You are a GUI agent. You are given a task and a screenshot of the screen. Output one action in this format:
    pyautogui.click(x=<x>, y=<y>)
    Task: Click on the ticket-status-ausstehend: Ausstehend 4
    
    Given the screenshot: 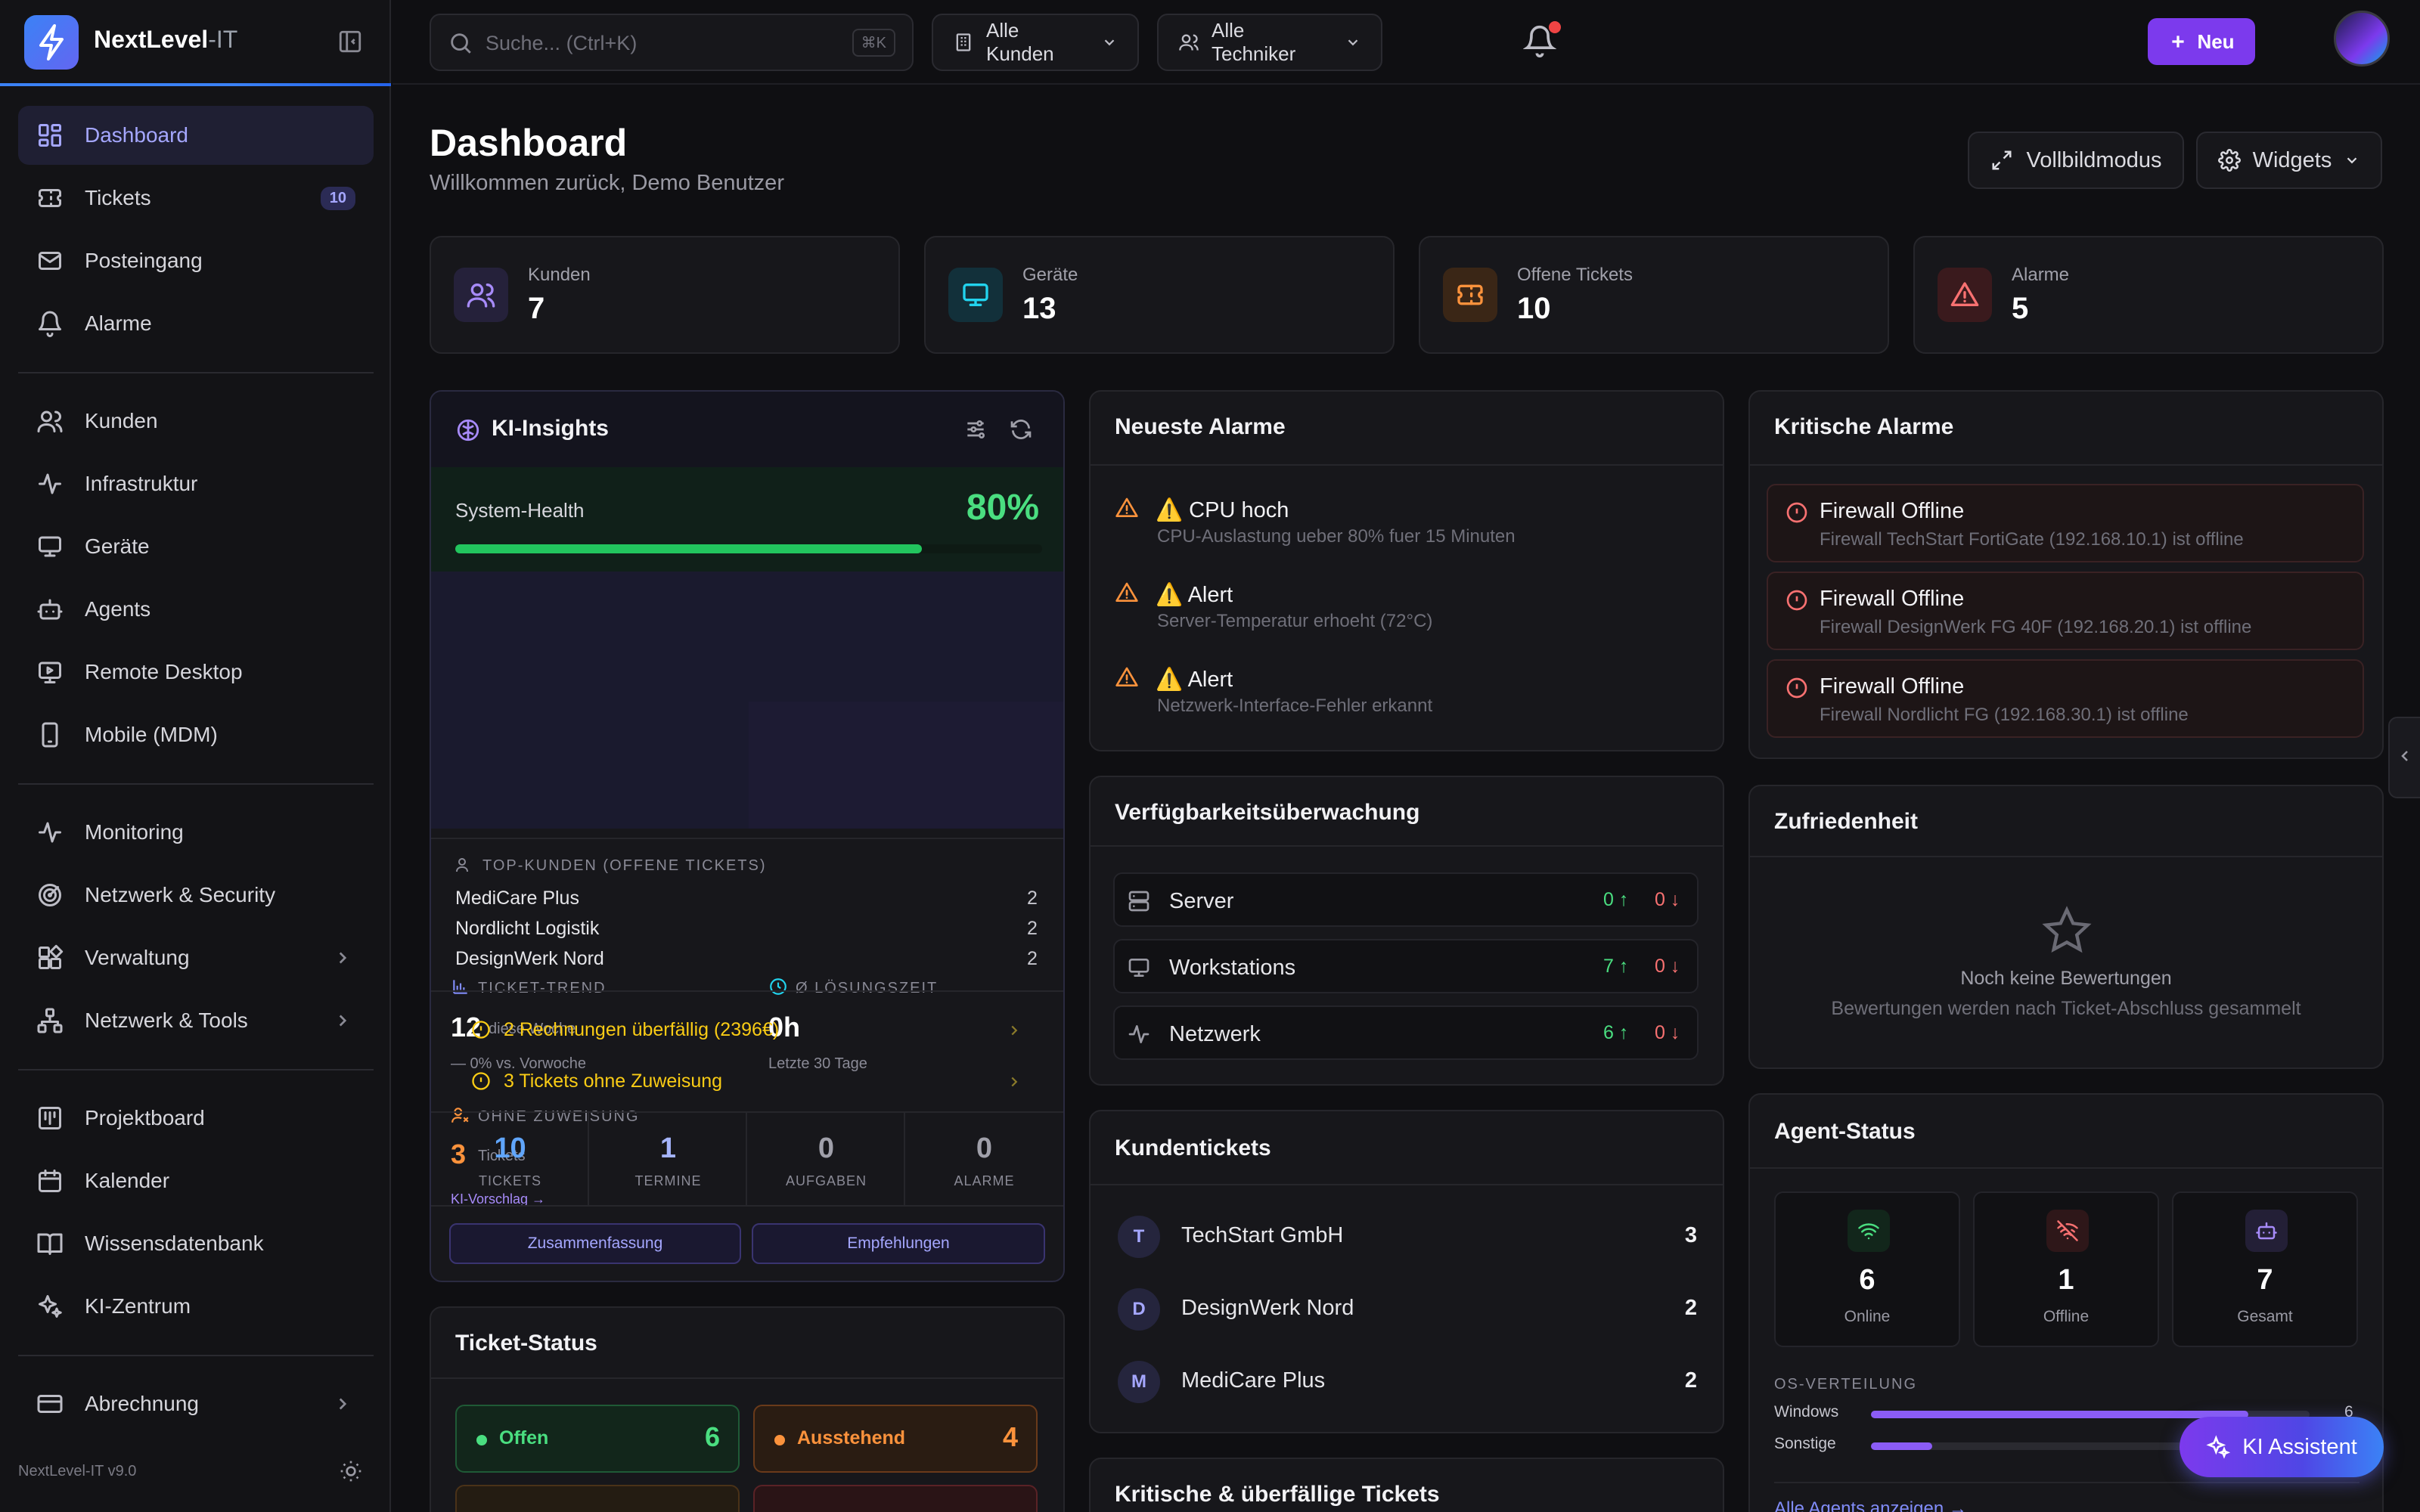 What is the action you would take?
    pyautogui.click(x=895, y=1439)
    